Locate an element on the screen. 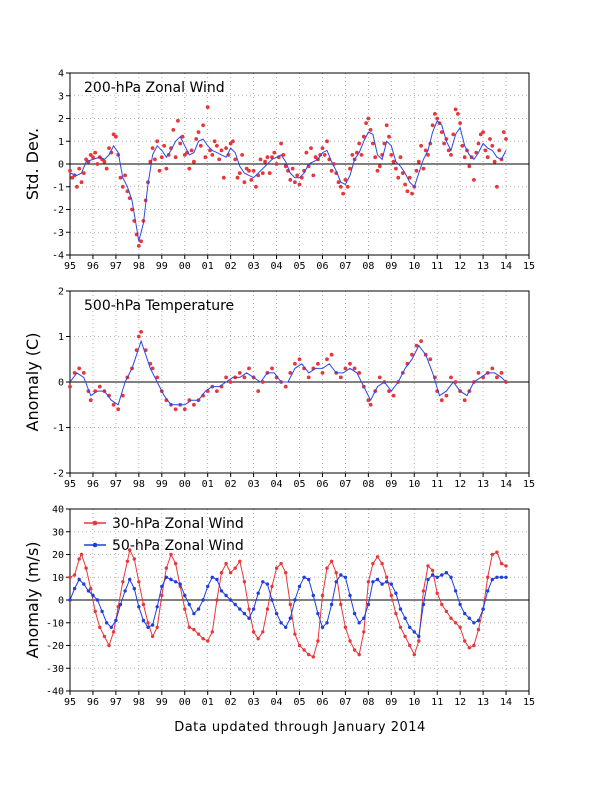  x-tick-label: 01 is located at coordinates (208, 266).